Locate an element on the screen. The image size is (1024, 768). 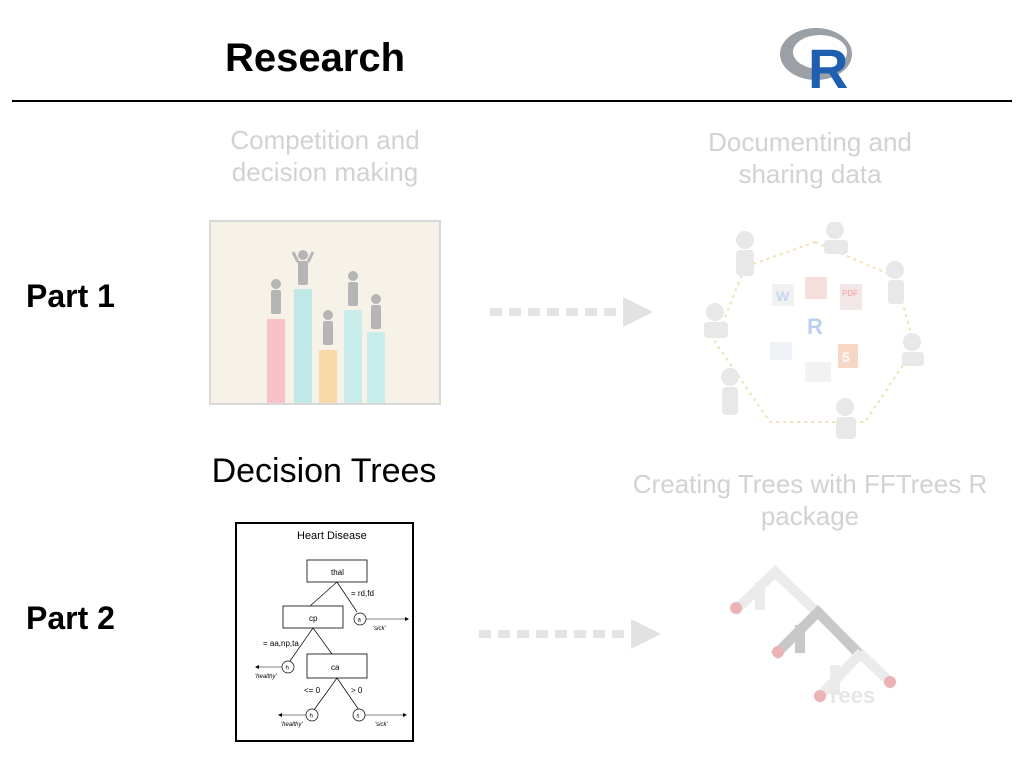
outcome-healthy-1: 'healthy' is located at coordinates (266, 677).